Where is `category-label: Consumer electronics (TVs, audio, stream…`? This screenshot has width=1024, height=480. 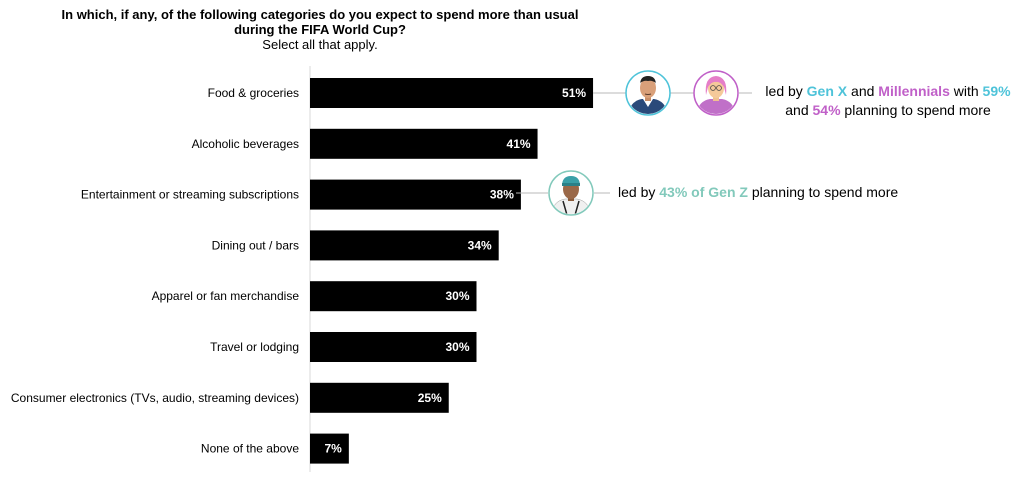
category-label: Consumer electronics (TVs, audio, stream… is located at coordinates (155, 398).